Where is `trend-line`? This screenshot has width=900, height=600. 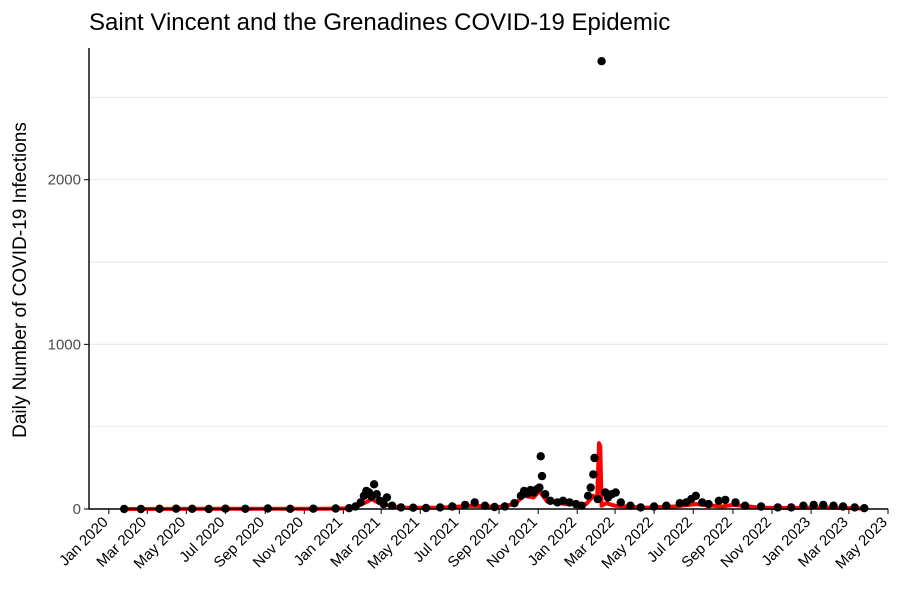
trend-line is located at coordinates (494, 476).